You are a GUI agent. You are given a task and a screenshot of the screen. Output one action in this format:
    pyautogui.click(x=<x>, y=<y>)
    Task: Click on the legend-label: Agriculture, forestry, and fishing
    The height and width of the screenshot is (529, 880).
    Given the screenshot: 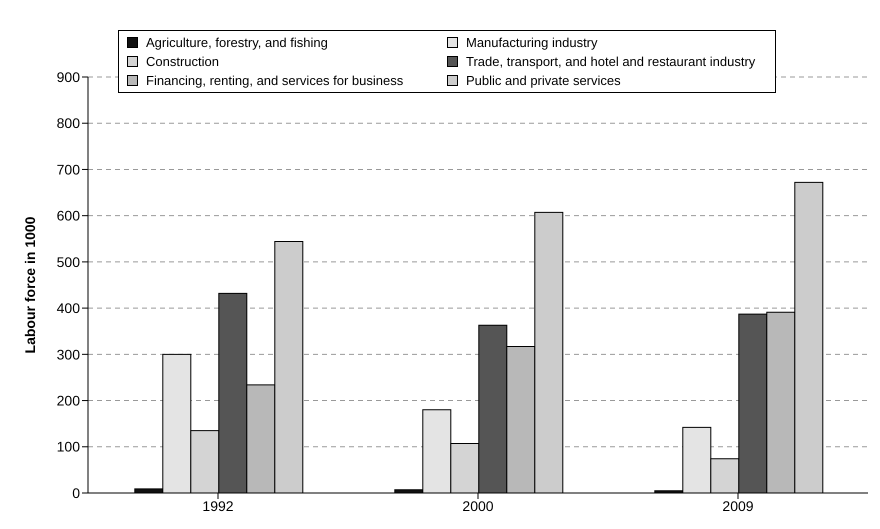 What is the action you would take?
    pyautogui.click(x=237, y=42)
    